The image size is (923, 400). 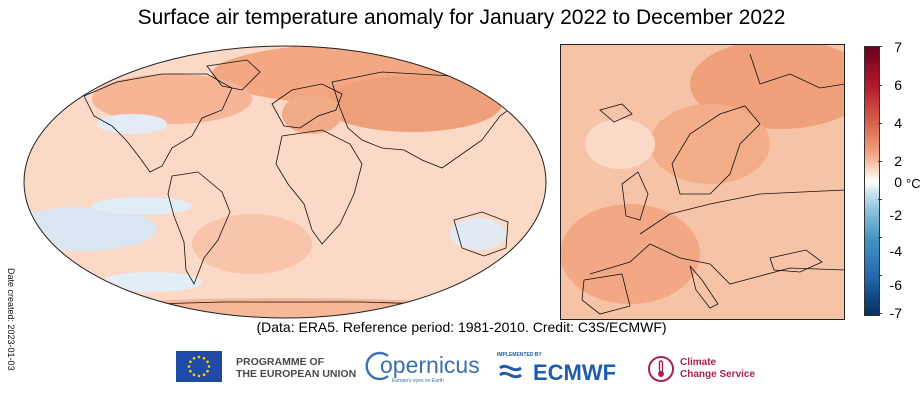 I want to click on eu-flag-icon, so click(x=199, y=366).